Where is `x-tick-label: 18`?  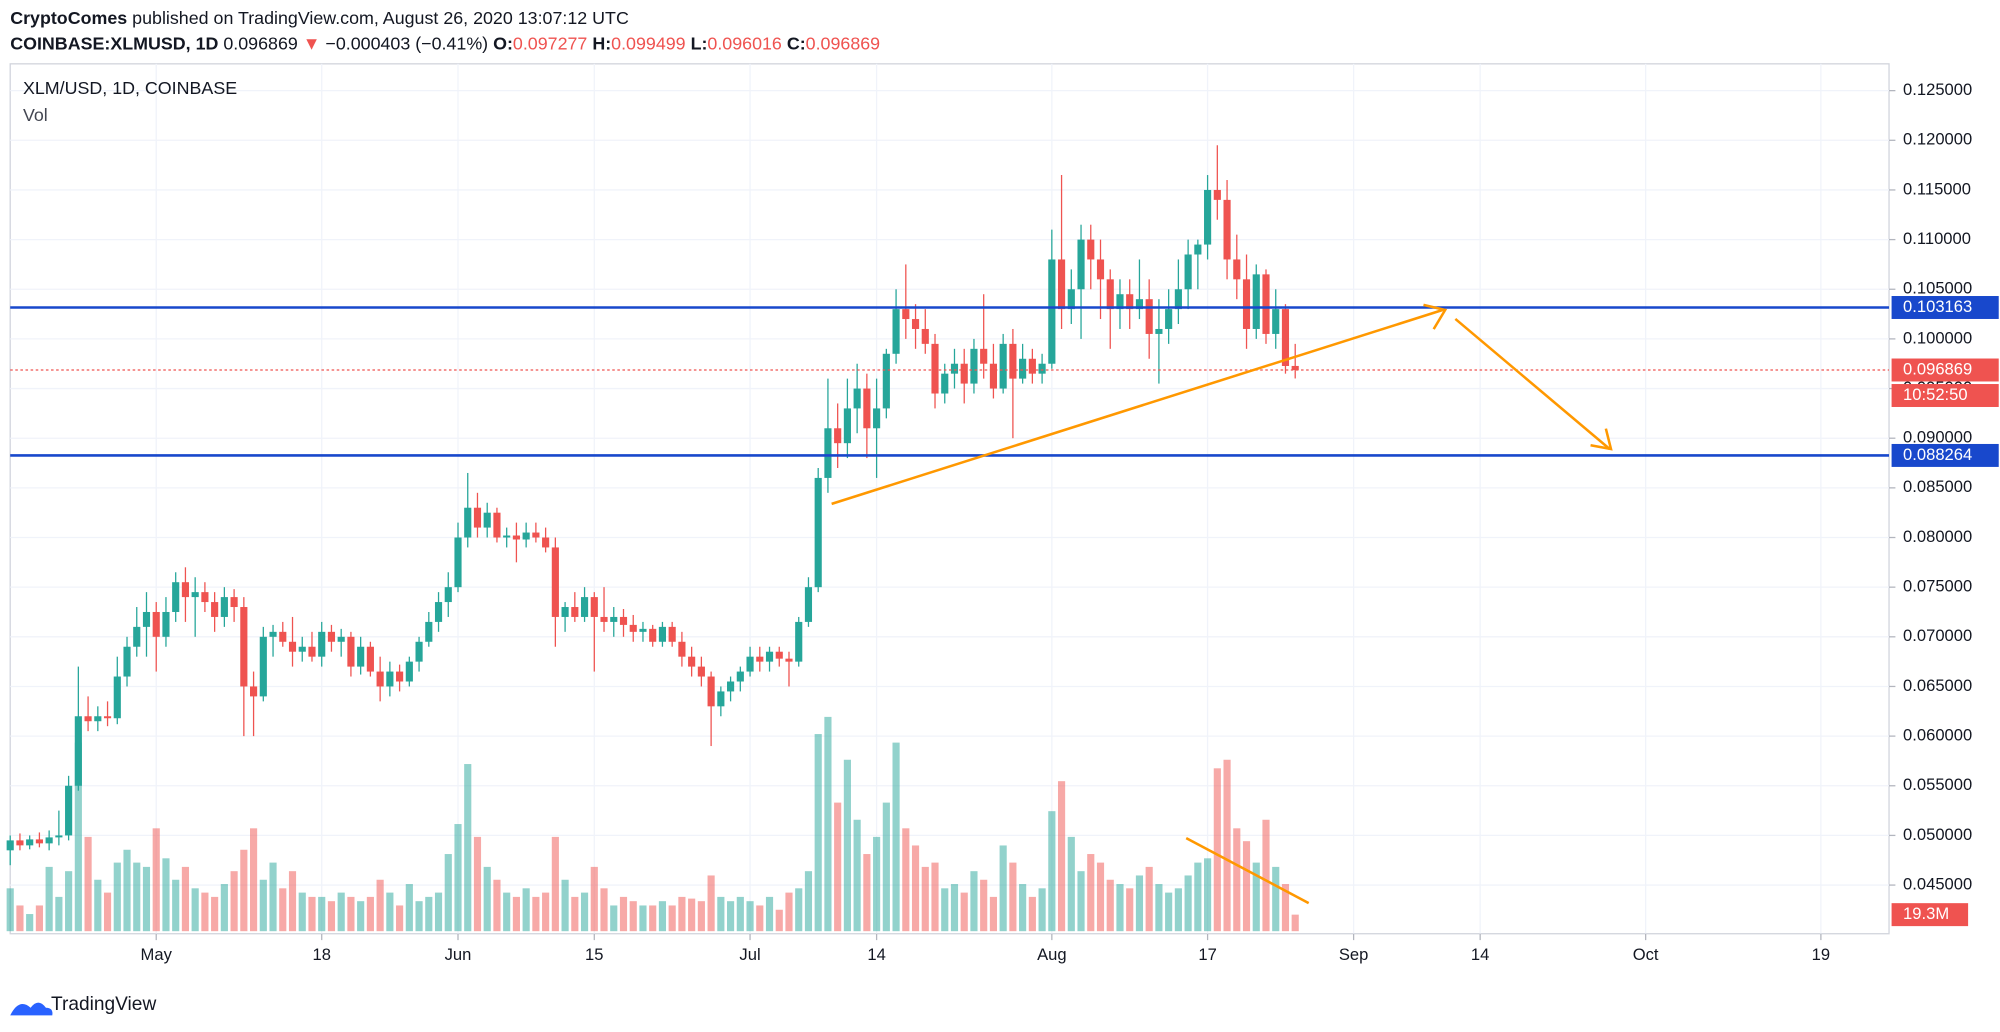
x-tick-label: 18 is located at coordinates (321, 954).